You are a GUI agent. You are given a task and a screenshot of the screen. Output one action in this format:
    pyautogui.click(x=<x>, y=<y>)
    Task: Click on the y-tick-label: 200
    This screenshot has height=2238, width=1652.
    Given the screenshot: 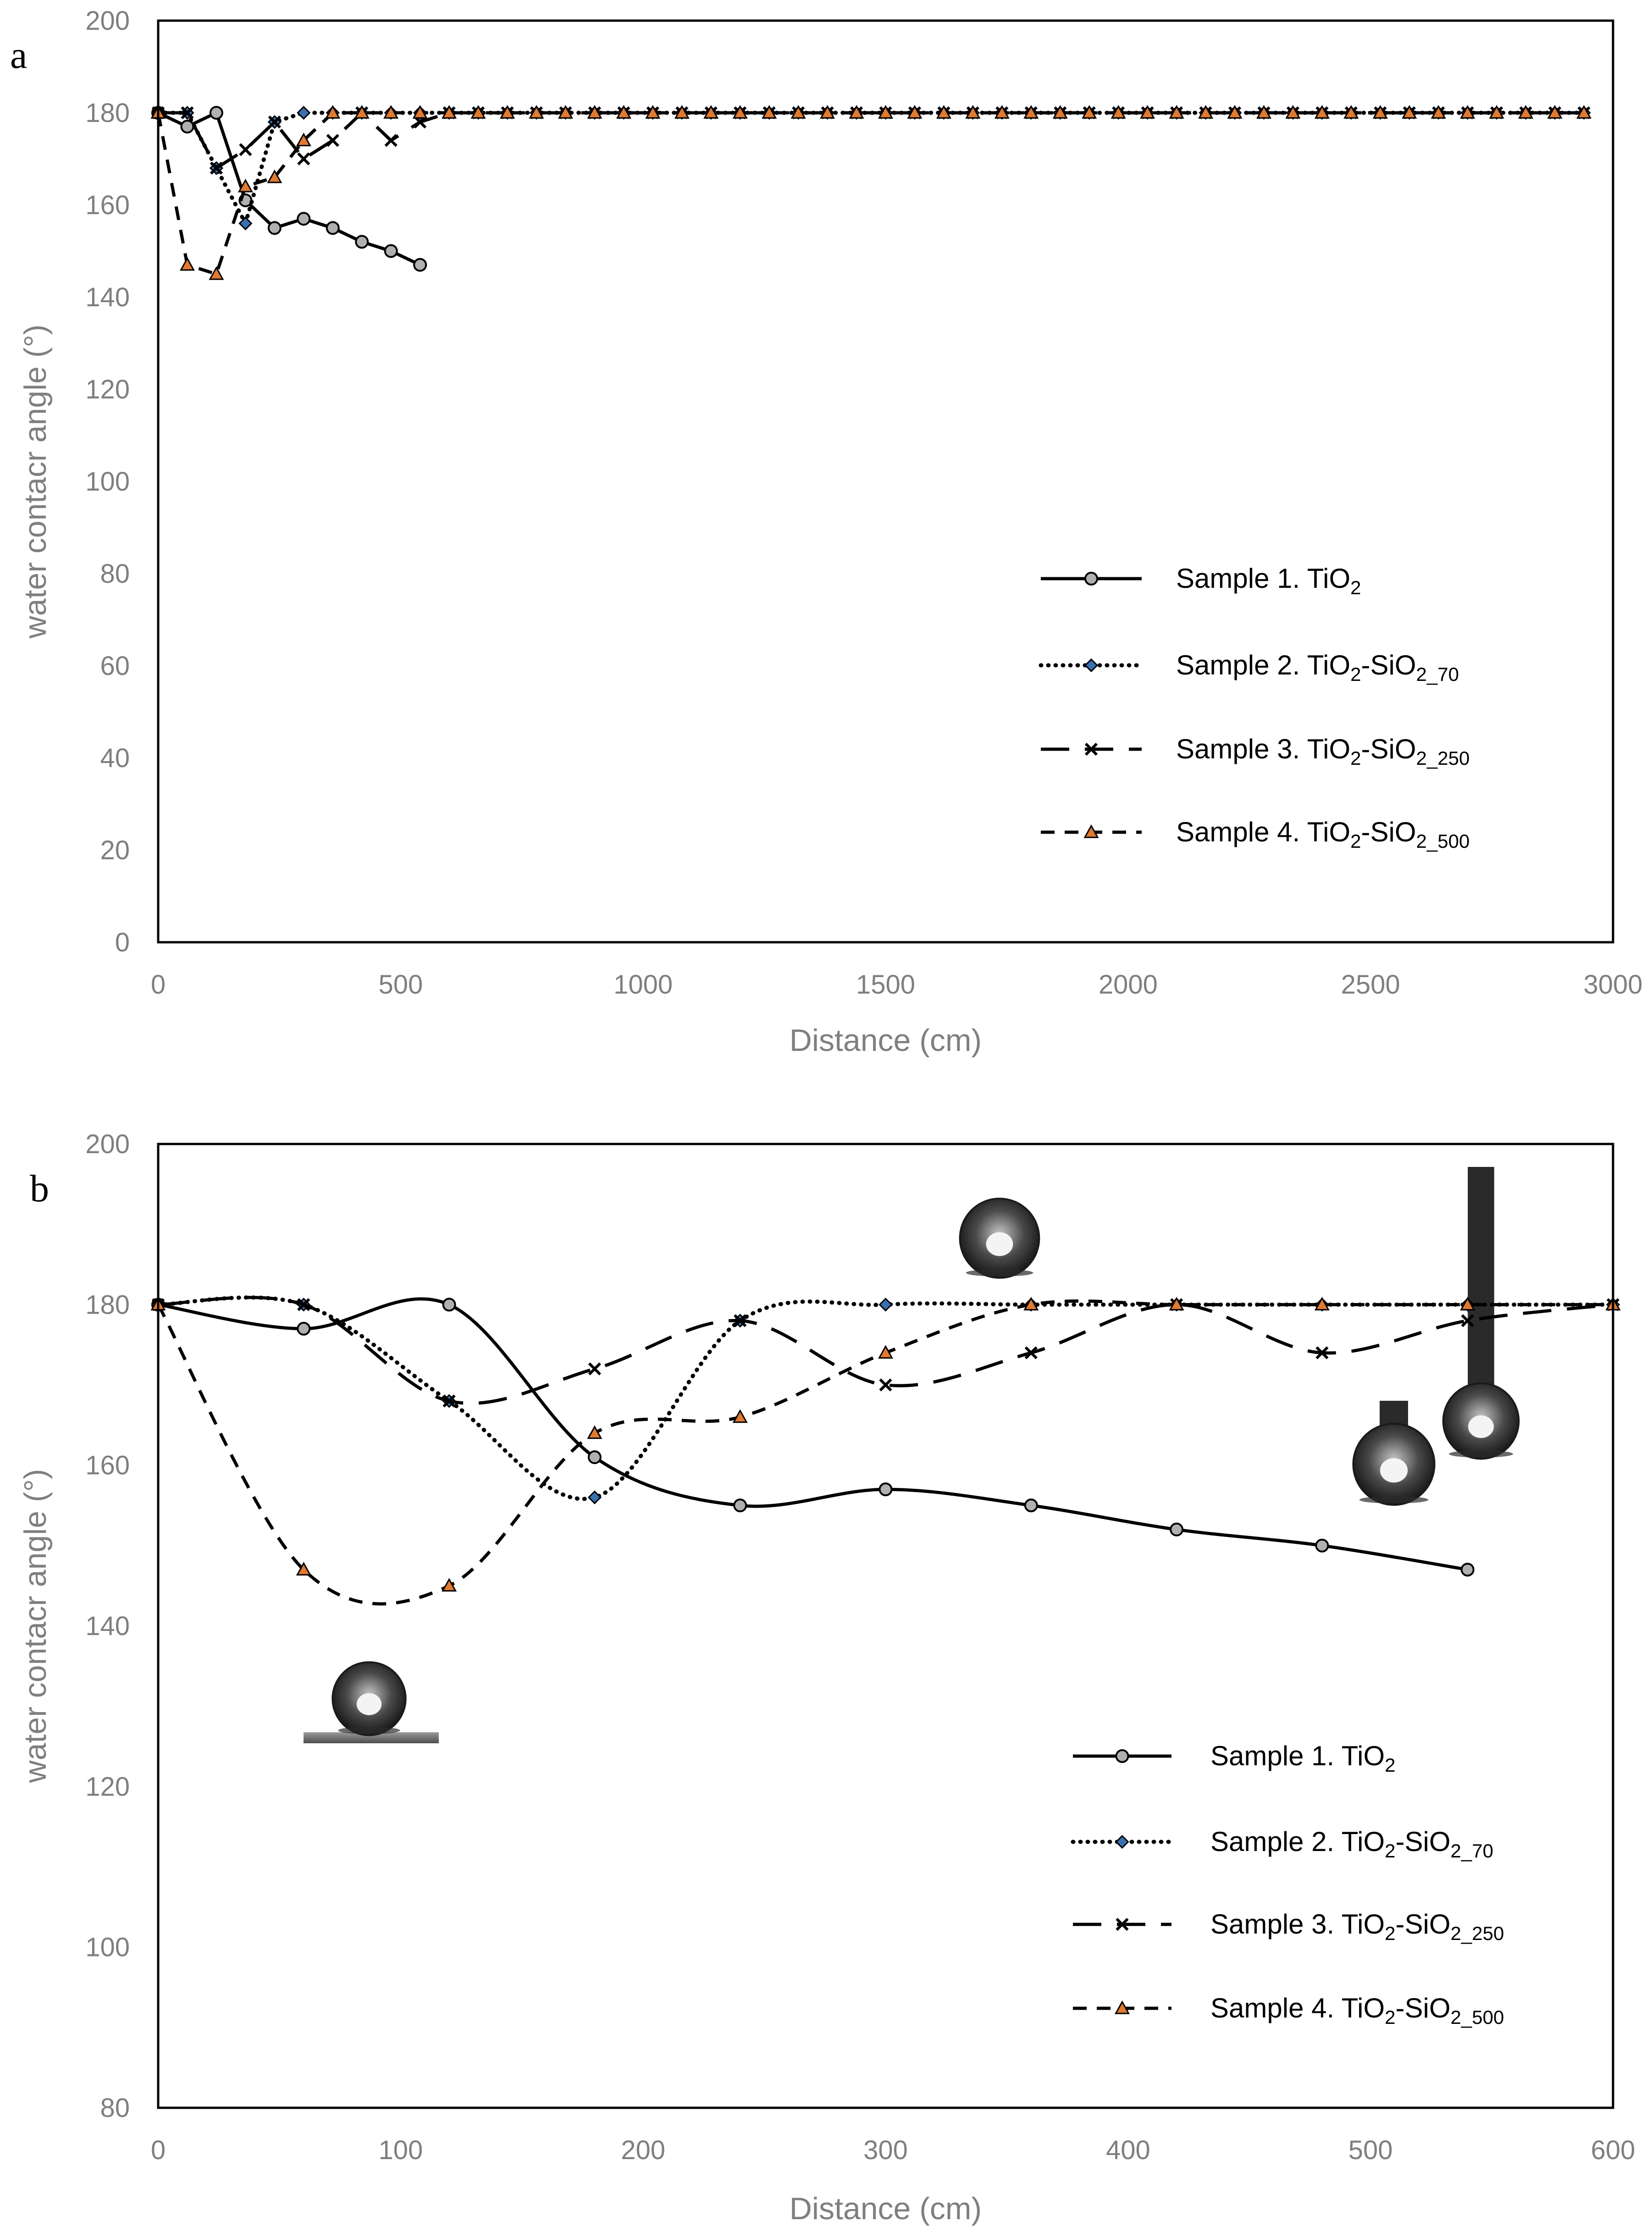 What is the action you would take?
    pyautogui.click(x=107, y=21)
    